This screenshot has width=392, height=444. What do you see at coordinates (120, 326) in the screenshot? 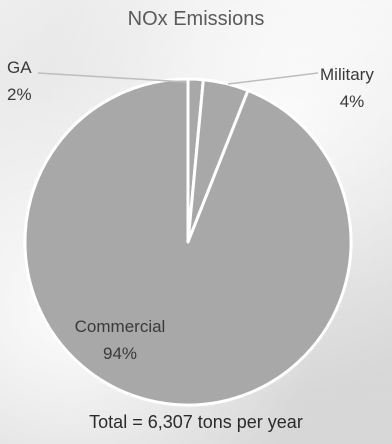
I see `commercial-label: Commercial` at bounding box center [120, 326].